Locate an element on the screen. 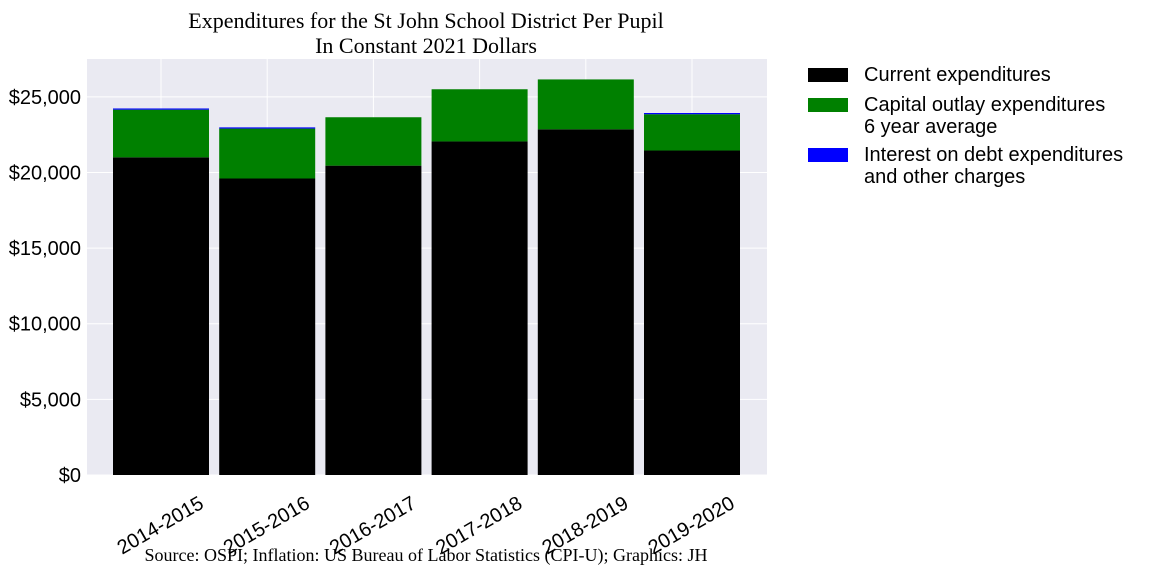  y-tick-label: $25,000 is located at coordinates (45, 98).